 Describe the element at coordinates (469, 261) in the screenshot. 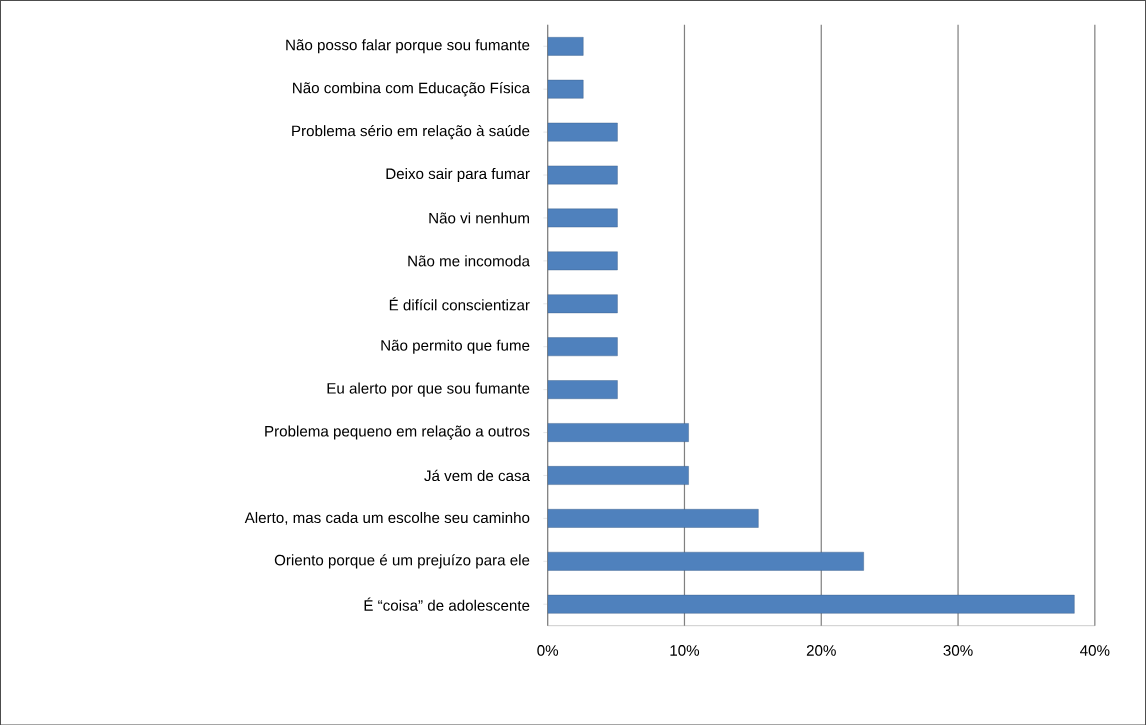

I see `y-tick-label: Não me incomoda` at that location.